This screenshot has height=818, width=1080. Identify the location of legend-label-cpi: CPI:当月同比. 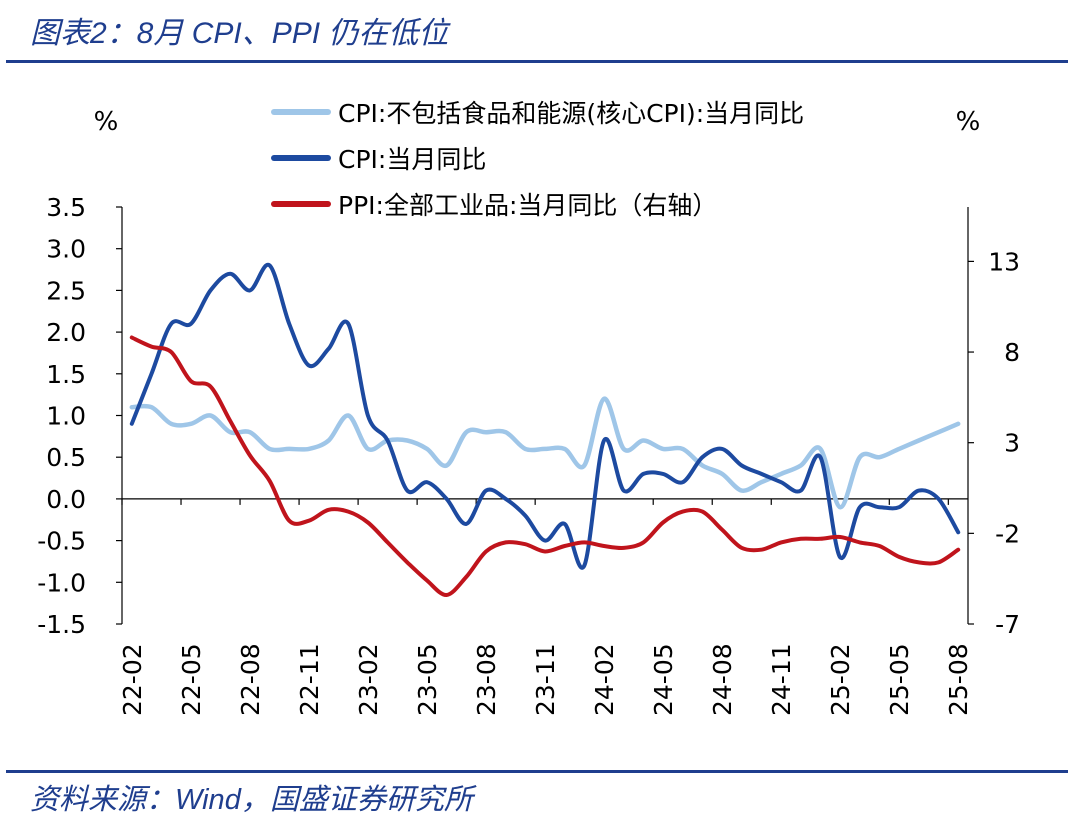
(412, 159).